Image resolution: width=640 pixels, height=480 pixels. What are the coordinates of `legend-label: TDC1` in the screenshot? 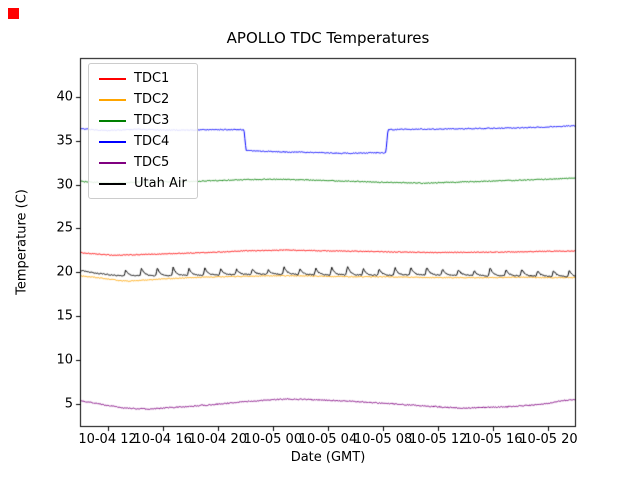 It's located at (152, 78).